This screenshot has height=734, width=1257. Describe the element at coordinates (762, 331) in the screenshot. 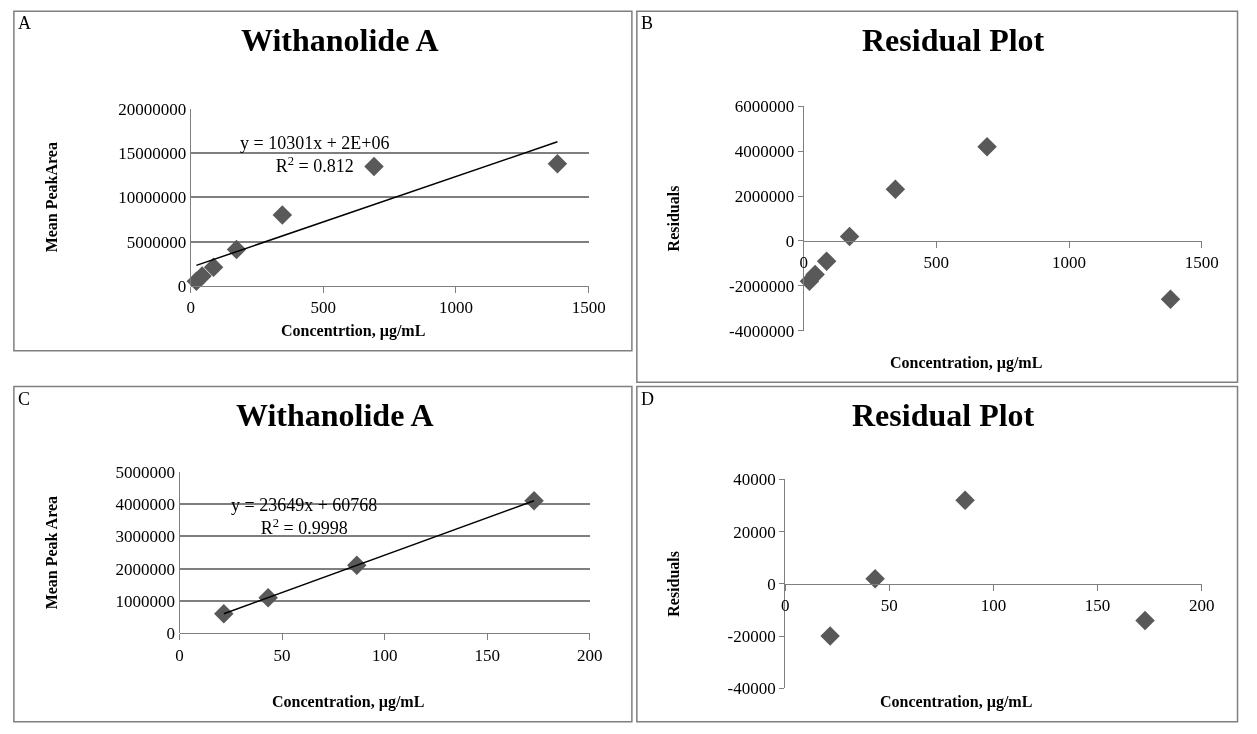

I see `y-tick-label: -4000000` at that location.